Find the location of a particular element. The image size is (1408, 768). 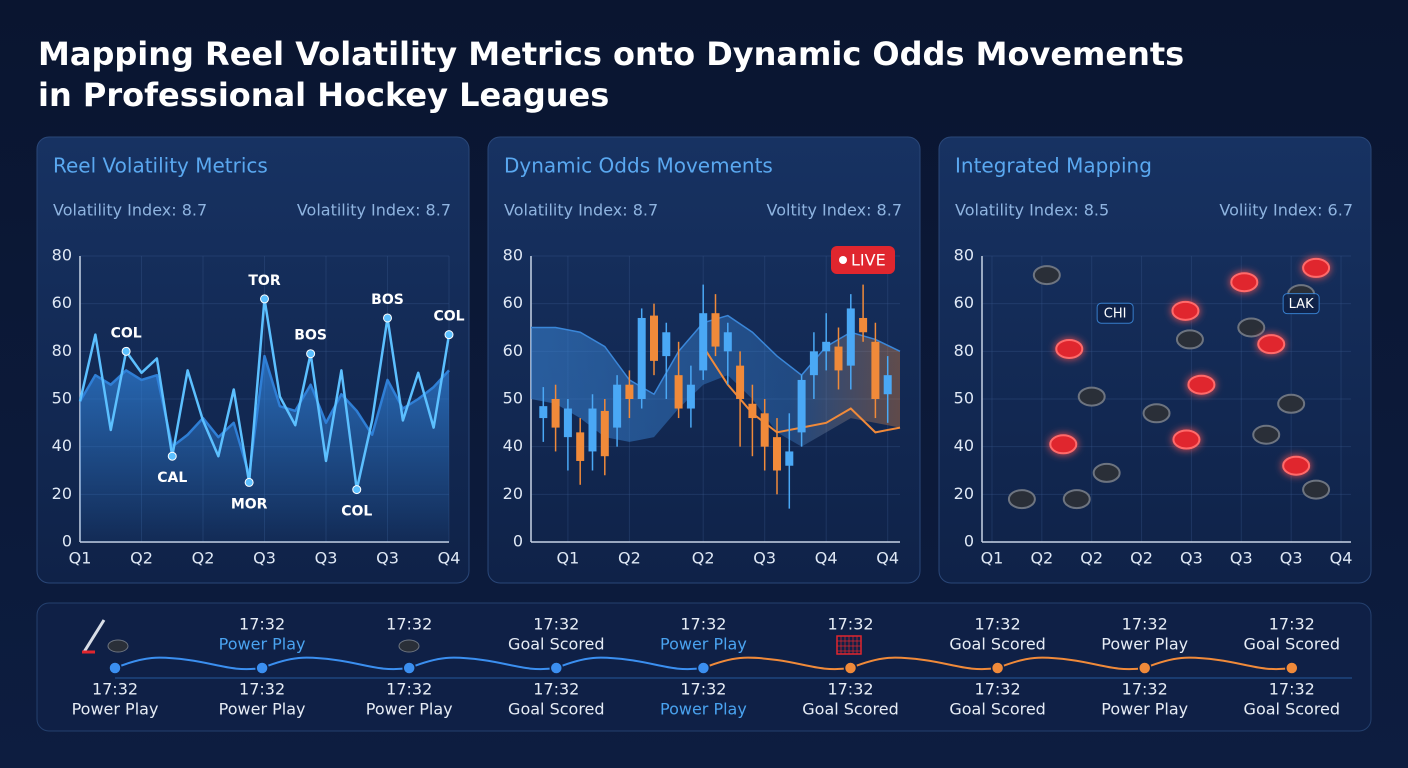

annotation-label: TOR is located at coordinates (264, 281).